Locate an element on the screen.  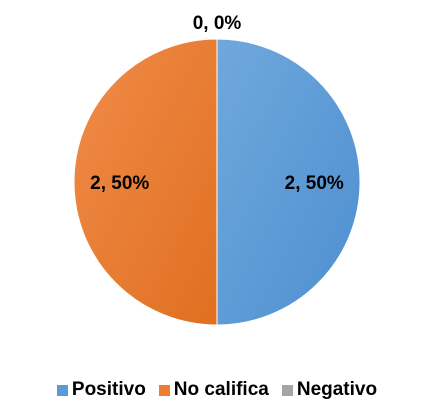
data-label-no-califica: 2, 50% is located at coordinates (119, 183).